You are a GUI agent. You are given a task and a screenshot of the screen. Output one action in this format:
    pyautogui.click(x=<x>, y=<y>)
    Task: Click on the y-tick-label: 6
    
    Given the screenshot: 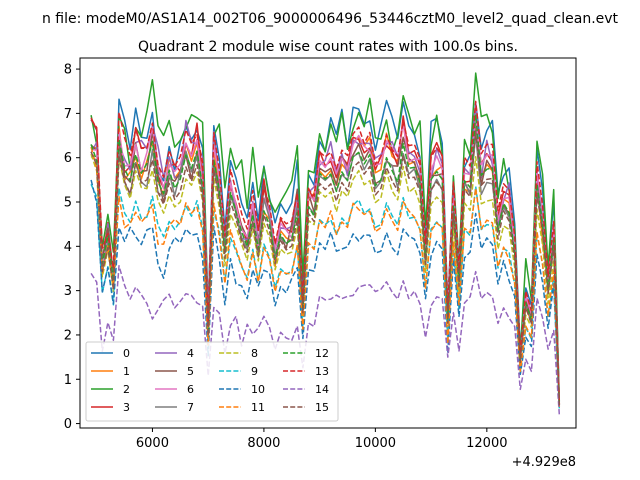 What is the action you would take?
    pyautogui.click(x=68, y=158)
    